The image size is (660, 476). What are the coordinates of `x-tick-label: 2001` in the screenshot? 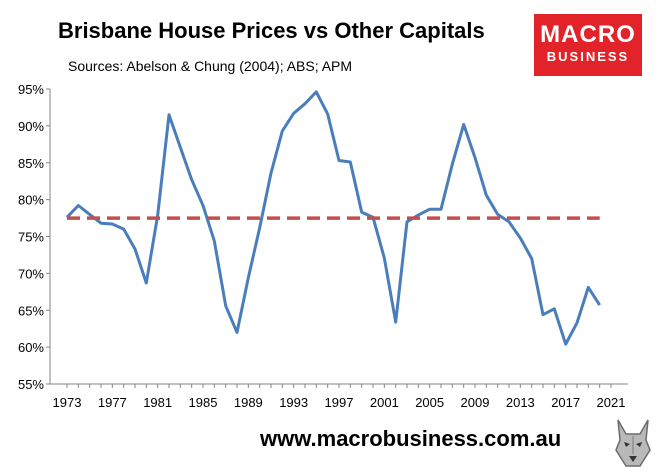 It's located at (384, 402).